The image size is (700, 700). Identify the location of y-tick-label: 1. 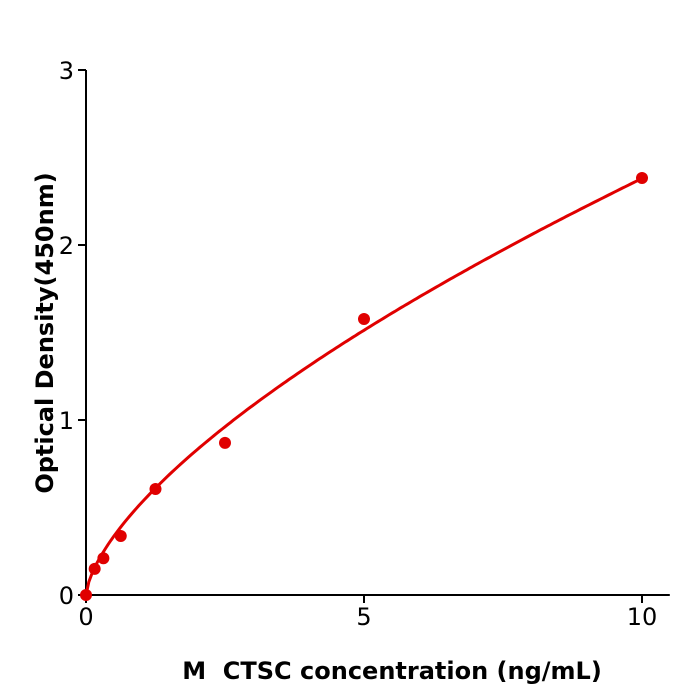
(66, 421).